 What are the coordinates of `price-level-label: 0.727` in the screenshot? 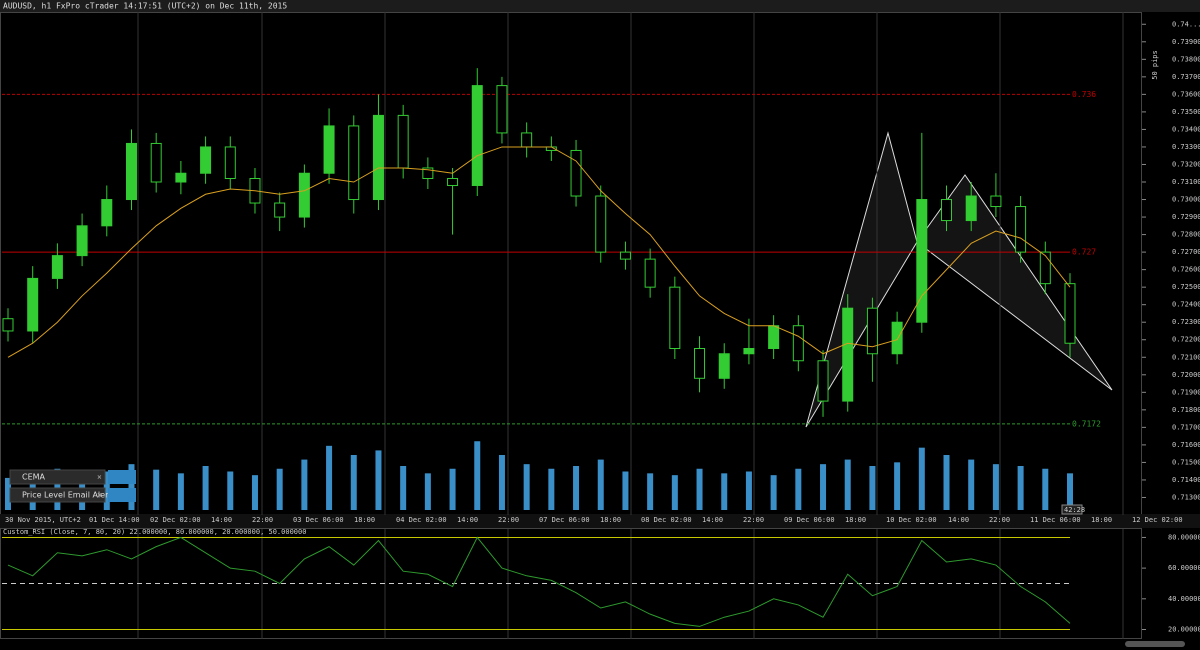 It's located at (1084, 252).